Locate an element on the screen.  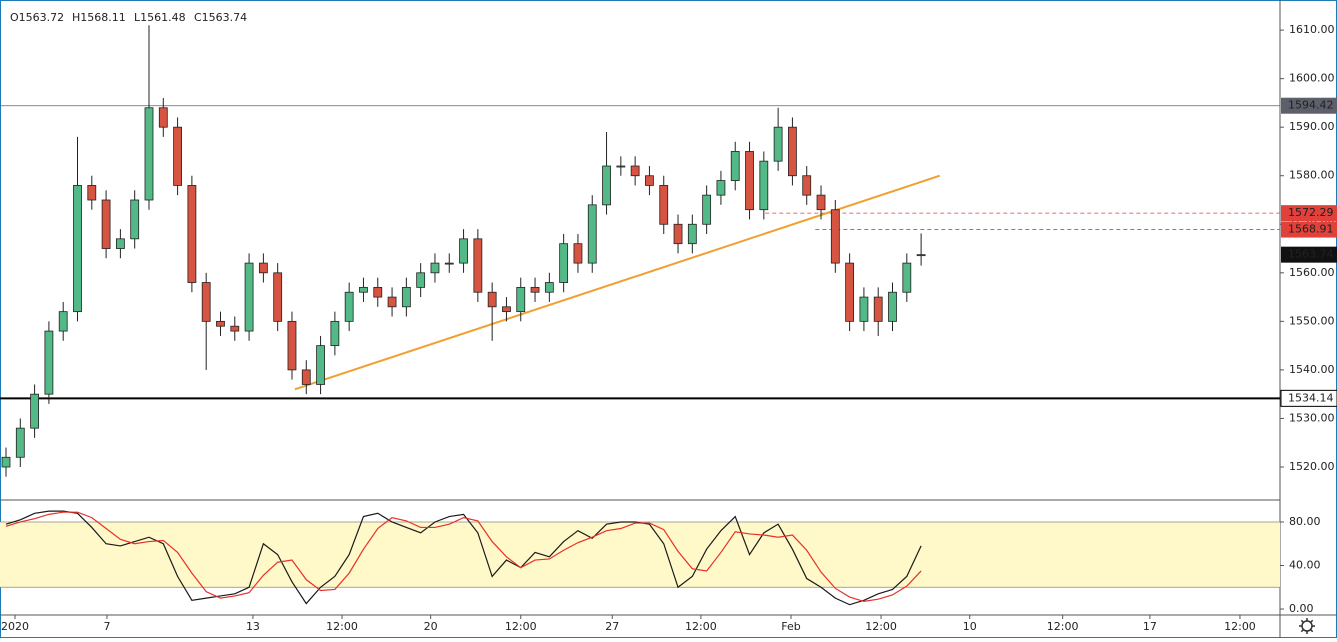
x-tick-label: Feb is located at coordinates (790, 626).